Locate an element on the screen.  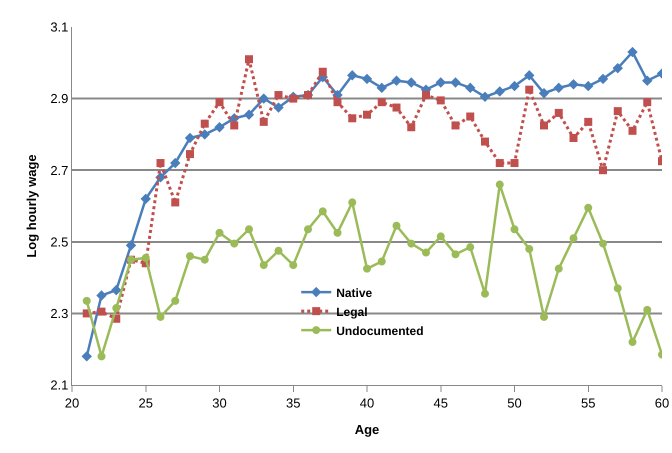
x-axis-title: Age is located at coordinates (367, 429).